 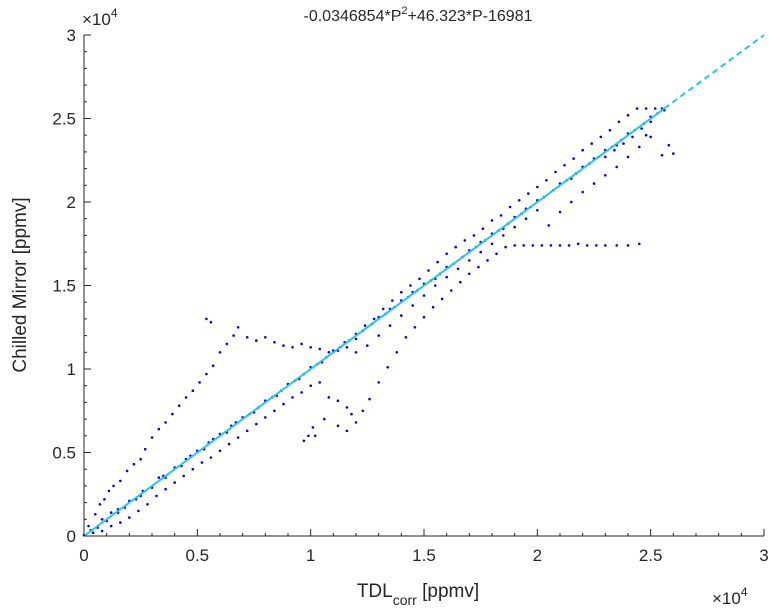 I want to click on x-tick-label: 2, so click(x=537, y=555).